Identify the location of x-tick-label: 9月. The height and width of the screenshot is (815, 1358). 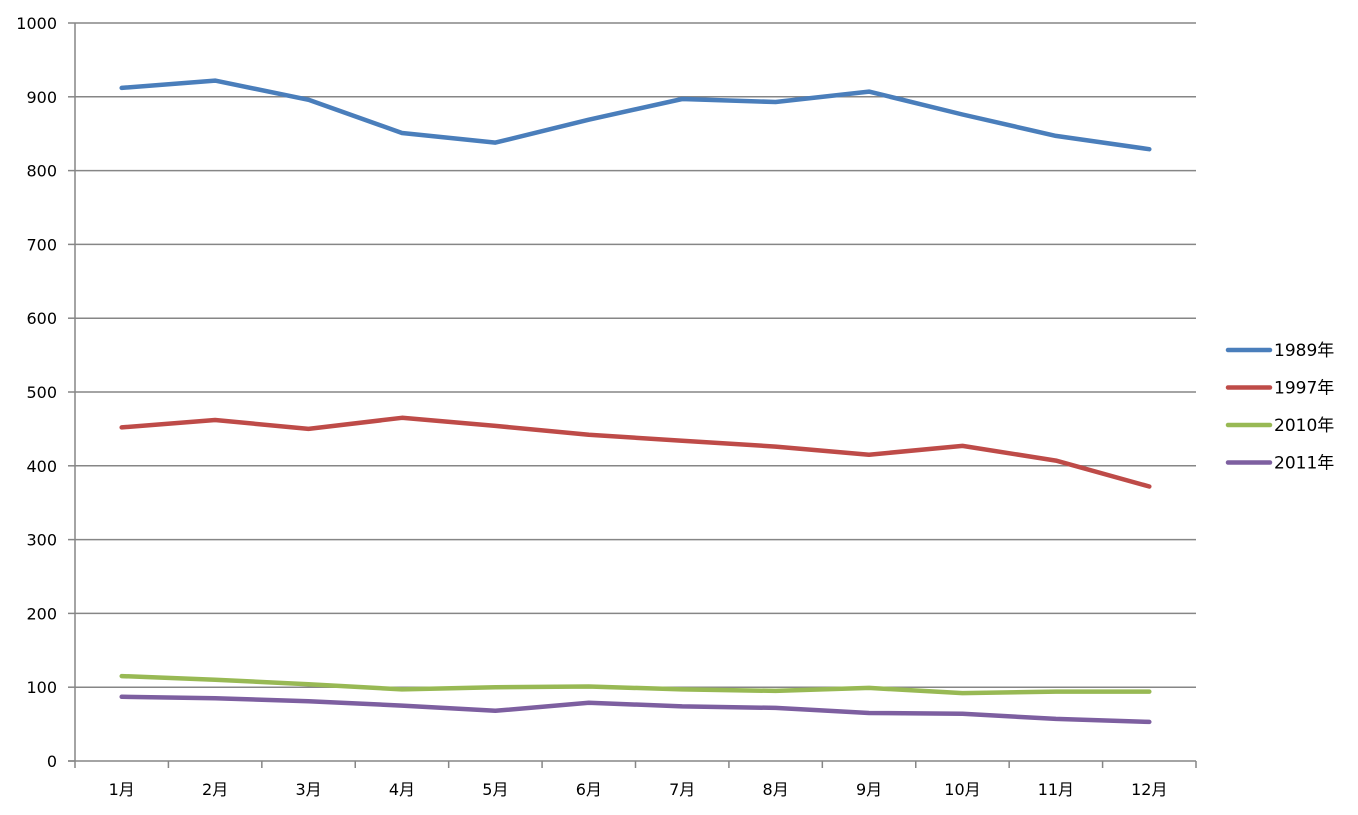
(869, 789).